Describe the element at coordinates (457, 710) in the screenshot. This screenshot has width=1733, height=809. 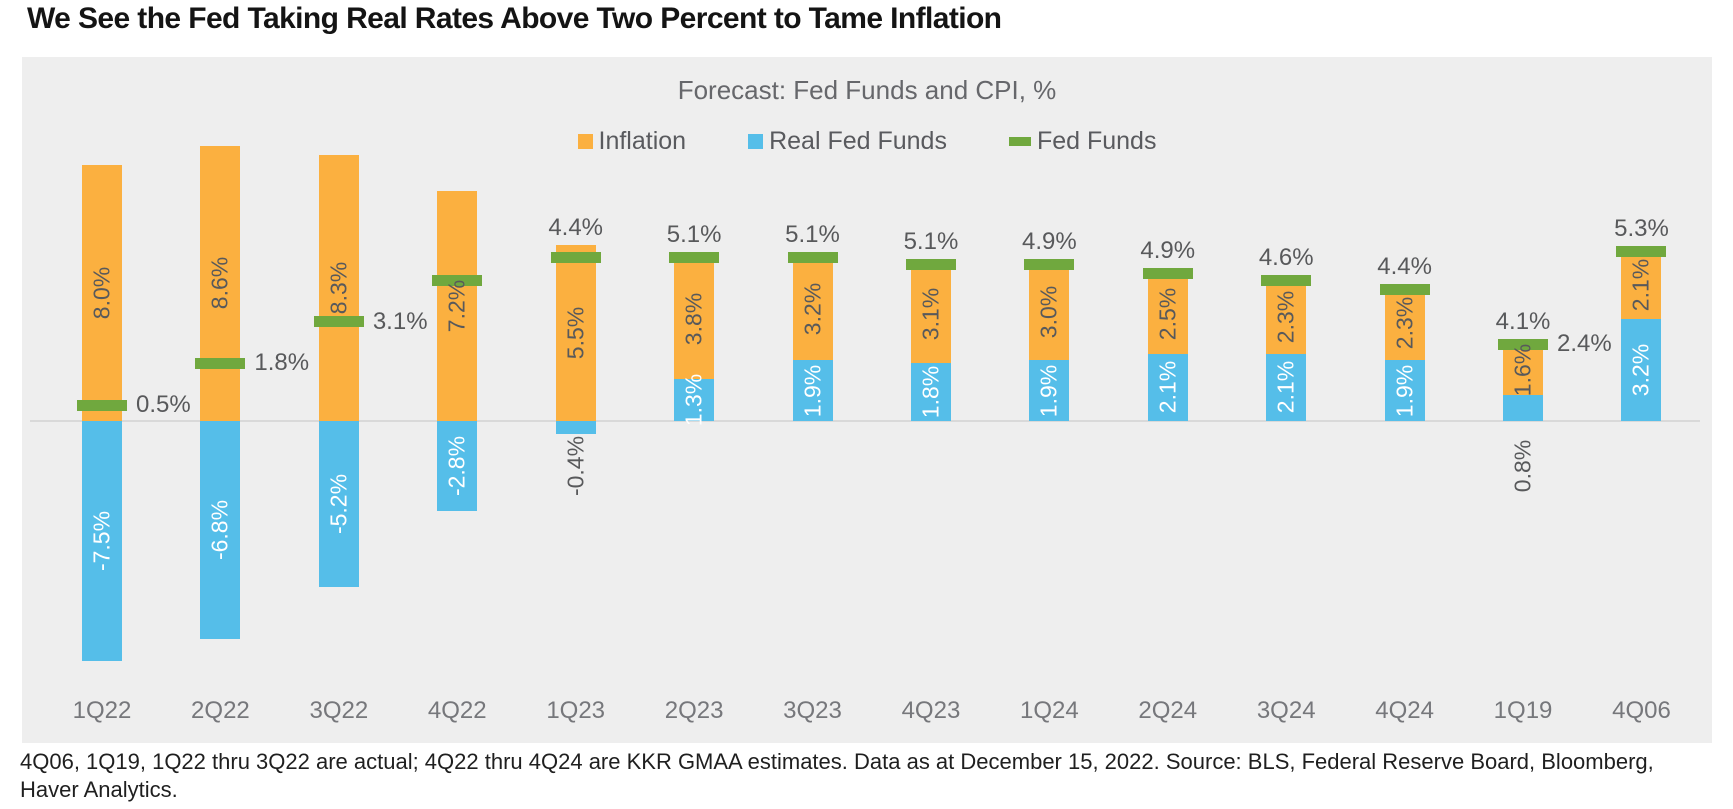
I see `x-axis-label: 4Q22` at that location.